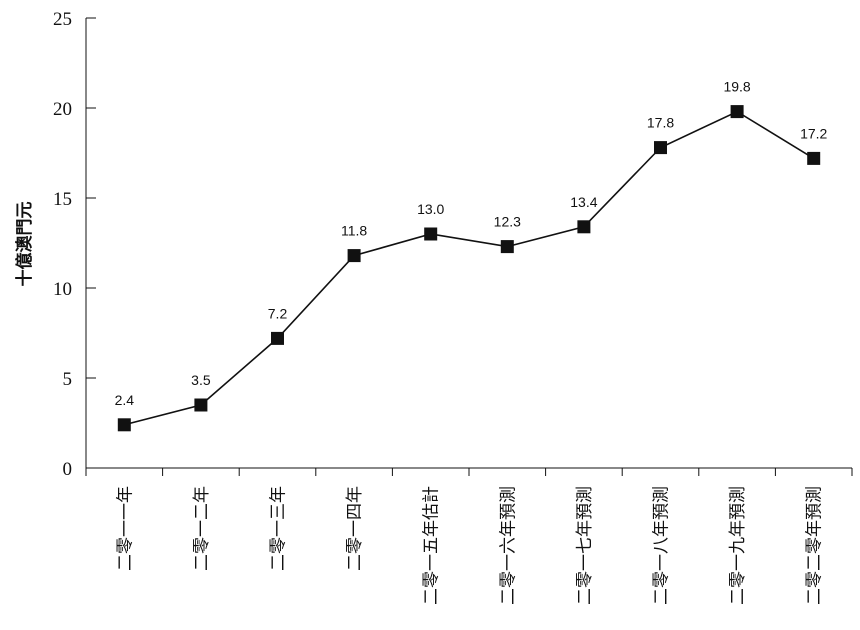 This screenshot has height=630, width=860. What do you see at coordinates (62, 19) in the screenshot?
I see `y-tick-label: 25` at bounding box center [62, 19].